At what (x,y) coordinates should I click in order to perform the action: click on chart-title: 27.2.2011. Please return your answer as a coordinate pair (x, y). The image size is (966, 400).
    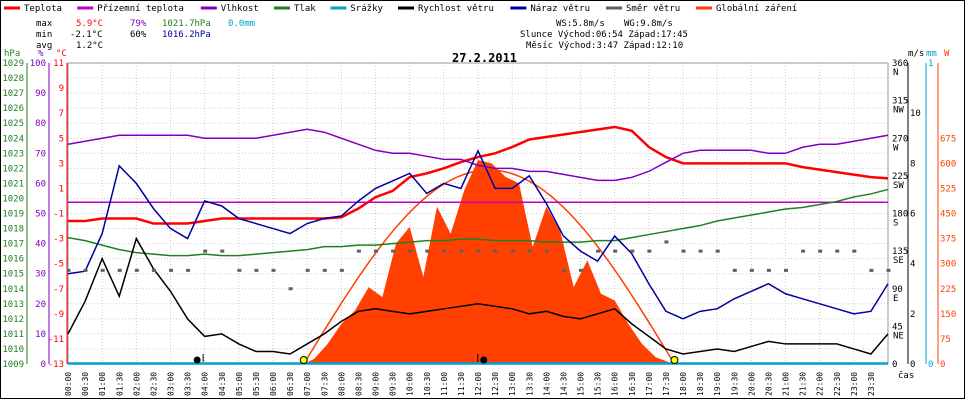
    Looking at the image, I should click on (484, 58).